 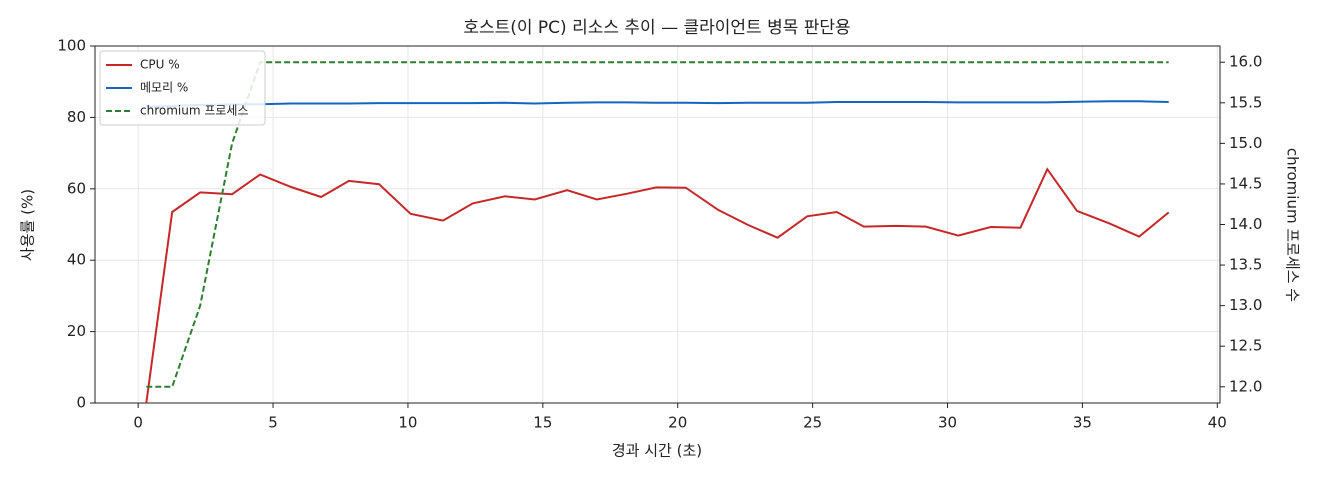 What do you see at coordinates (1245, 224) in the screenshot?
I see `y2-tick-label: 14.0` at bounding box center [1245, 224].